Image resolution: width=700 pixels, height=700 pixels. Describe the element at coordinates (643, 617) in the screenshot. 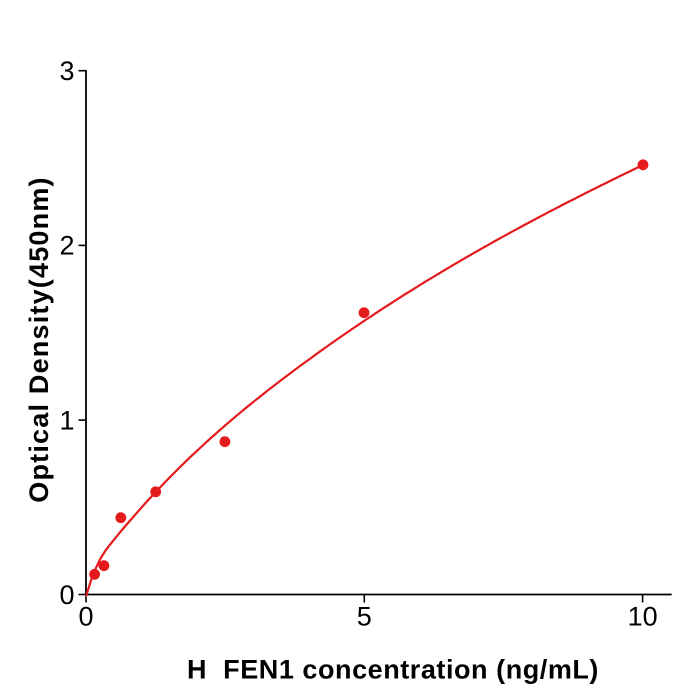

I see `svg-text: 10` at that location.